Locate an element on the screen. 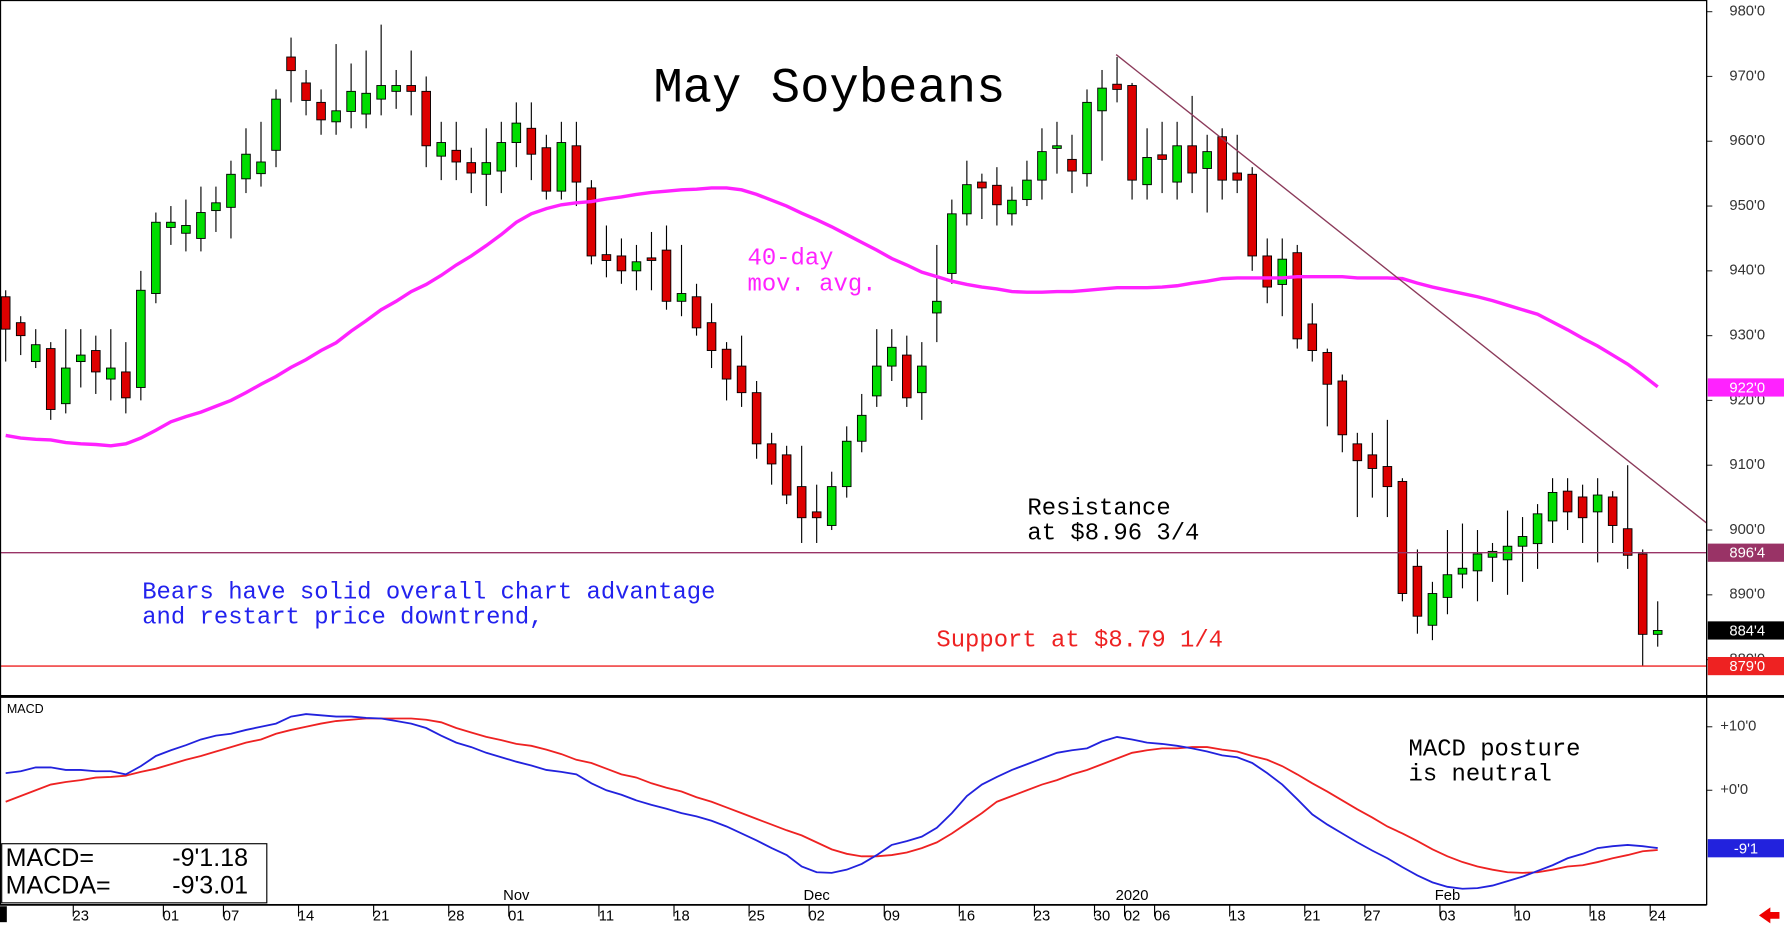 Image resolution: width=1784 pixels, height=929 pixels. annotation: and restart price downtrend, is located at coordinates (342, 618).